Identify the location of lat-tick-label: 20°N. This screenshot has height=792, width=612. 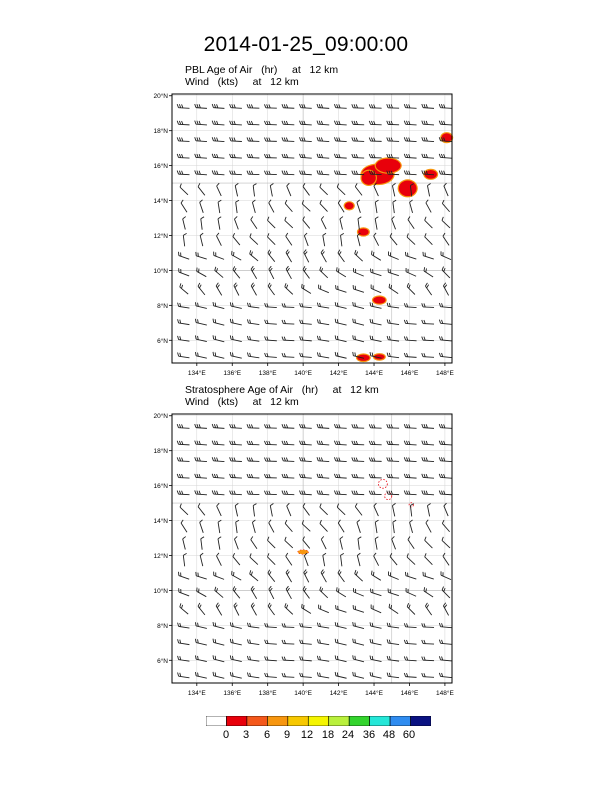
(160, 96).